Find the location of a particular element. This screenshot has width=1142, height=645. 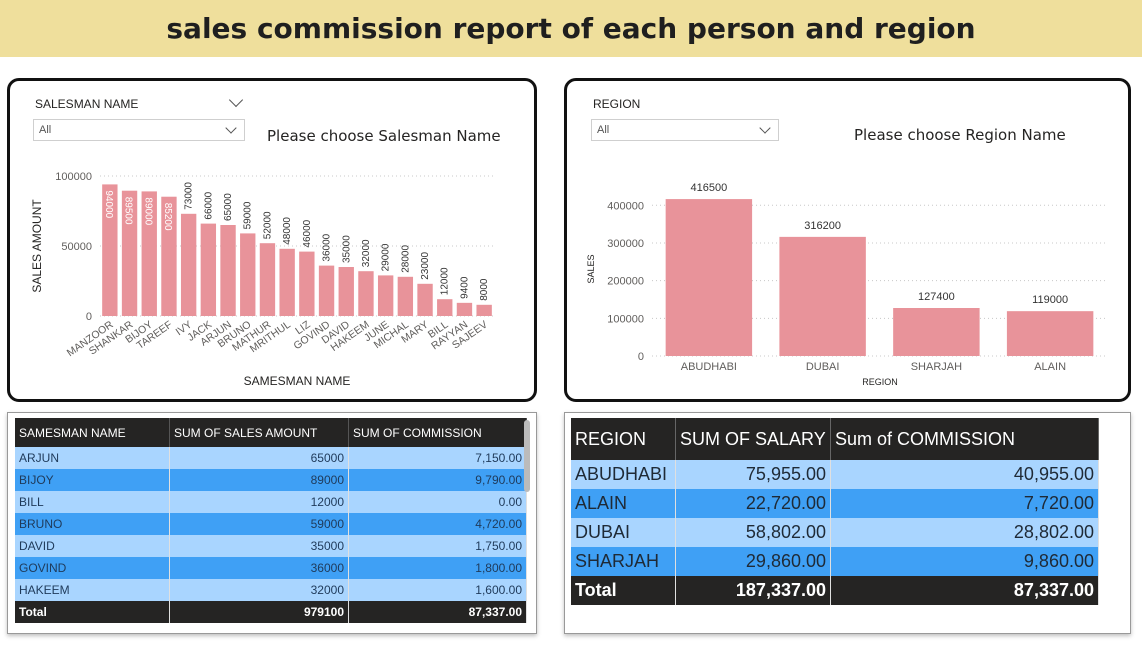

table-row: BILL 12000 0.00 is located at coordinates (271, 502).